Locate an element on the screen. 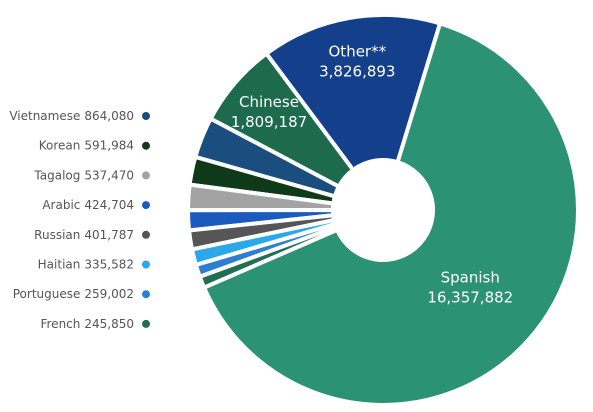 Image resolution: width=593 pixels, height=412 pixels. legend-entry: Tagalog 537,470 is located at coordinates (83, 175).